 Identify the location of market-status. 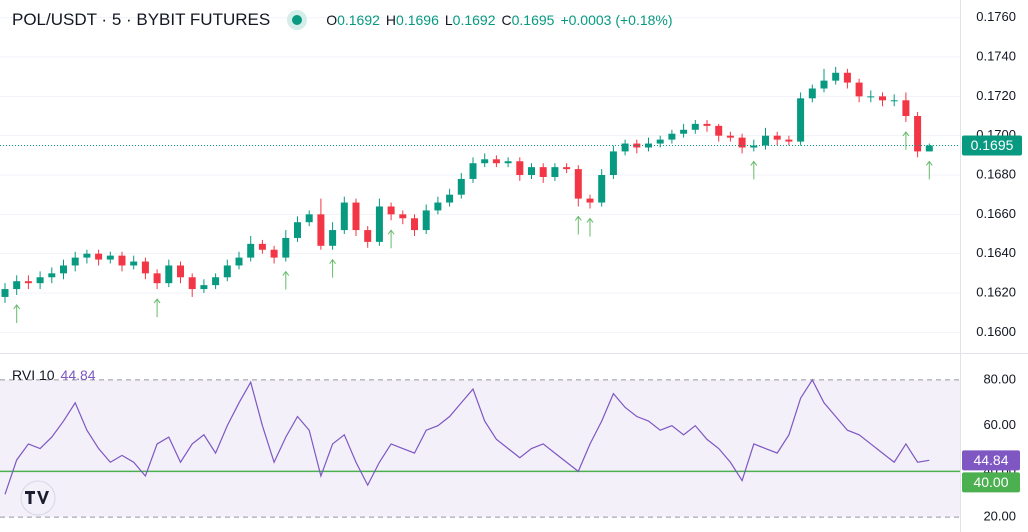
(297, 20).